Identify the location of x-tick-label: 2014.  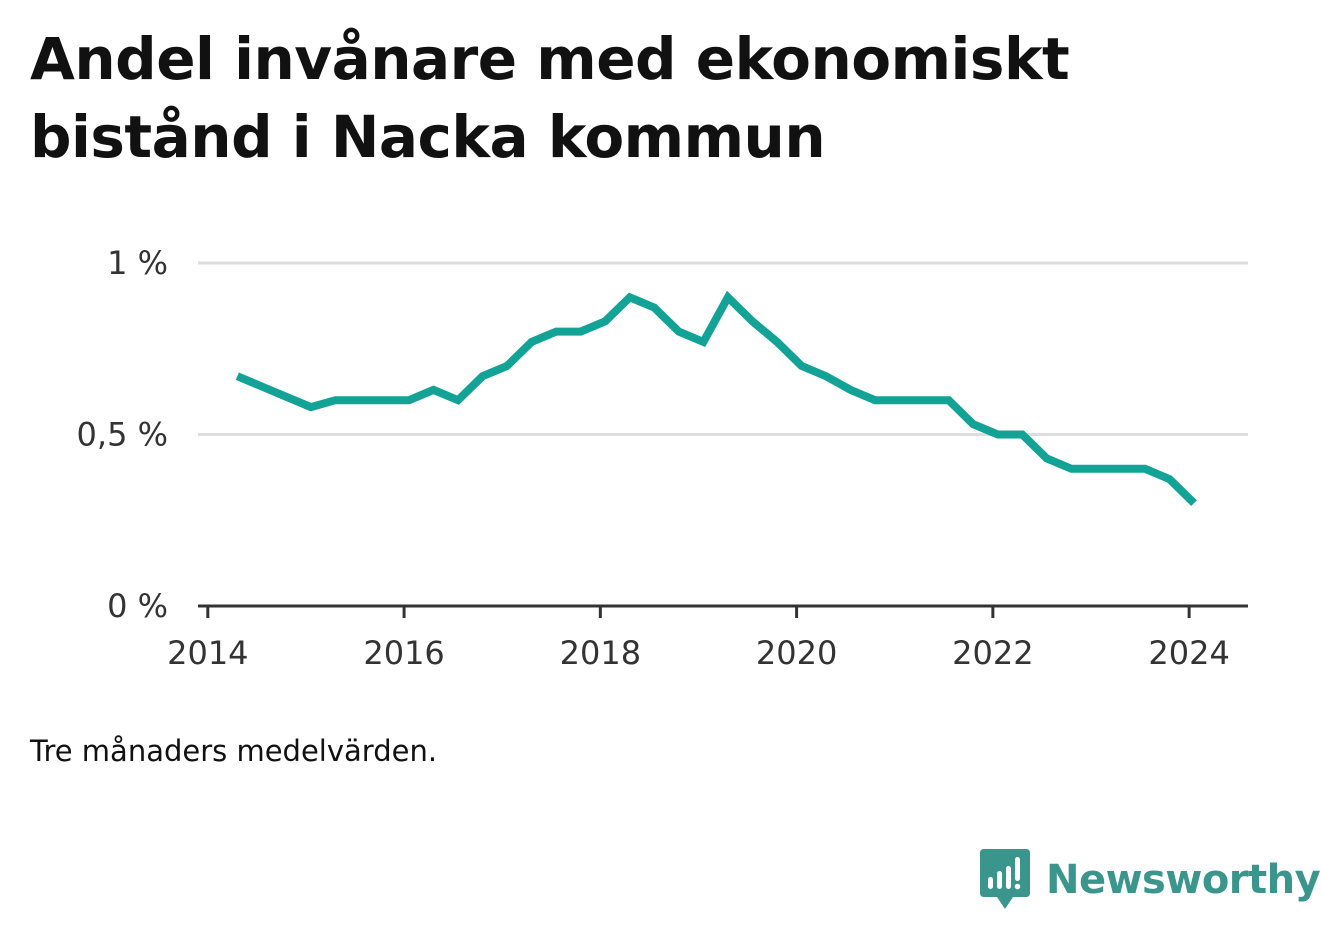
(207, 653).